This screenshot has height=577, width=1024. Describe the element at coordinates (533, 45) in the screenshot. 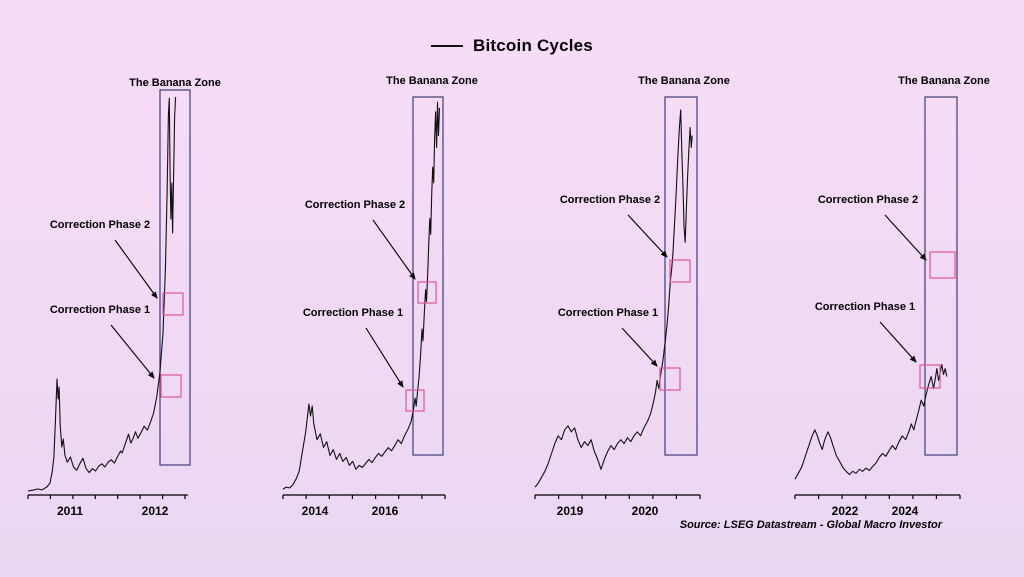

I see `figure-title: Bitcoin Cycles` at that location.